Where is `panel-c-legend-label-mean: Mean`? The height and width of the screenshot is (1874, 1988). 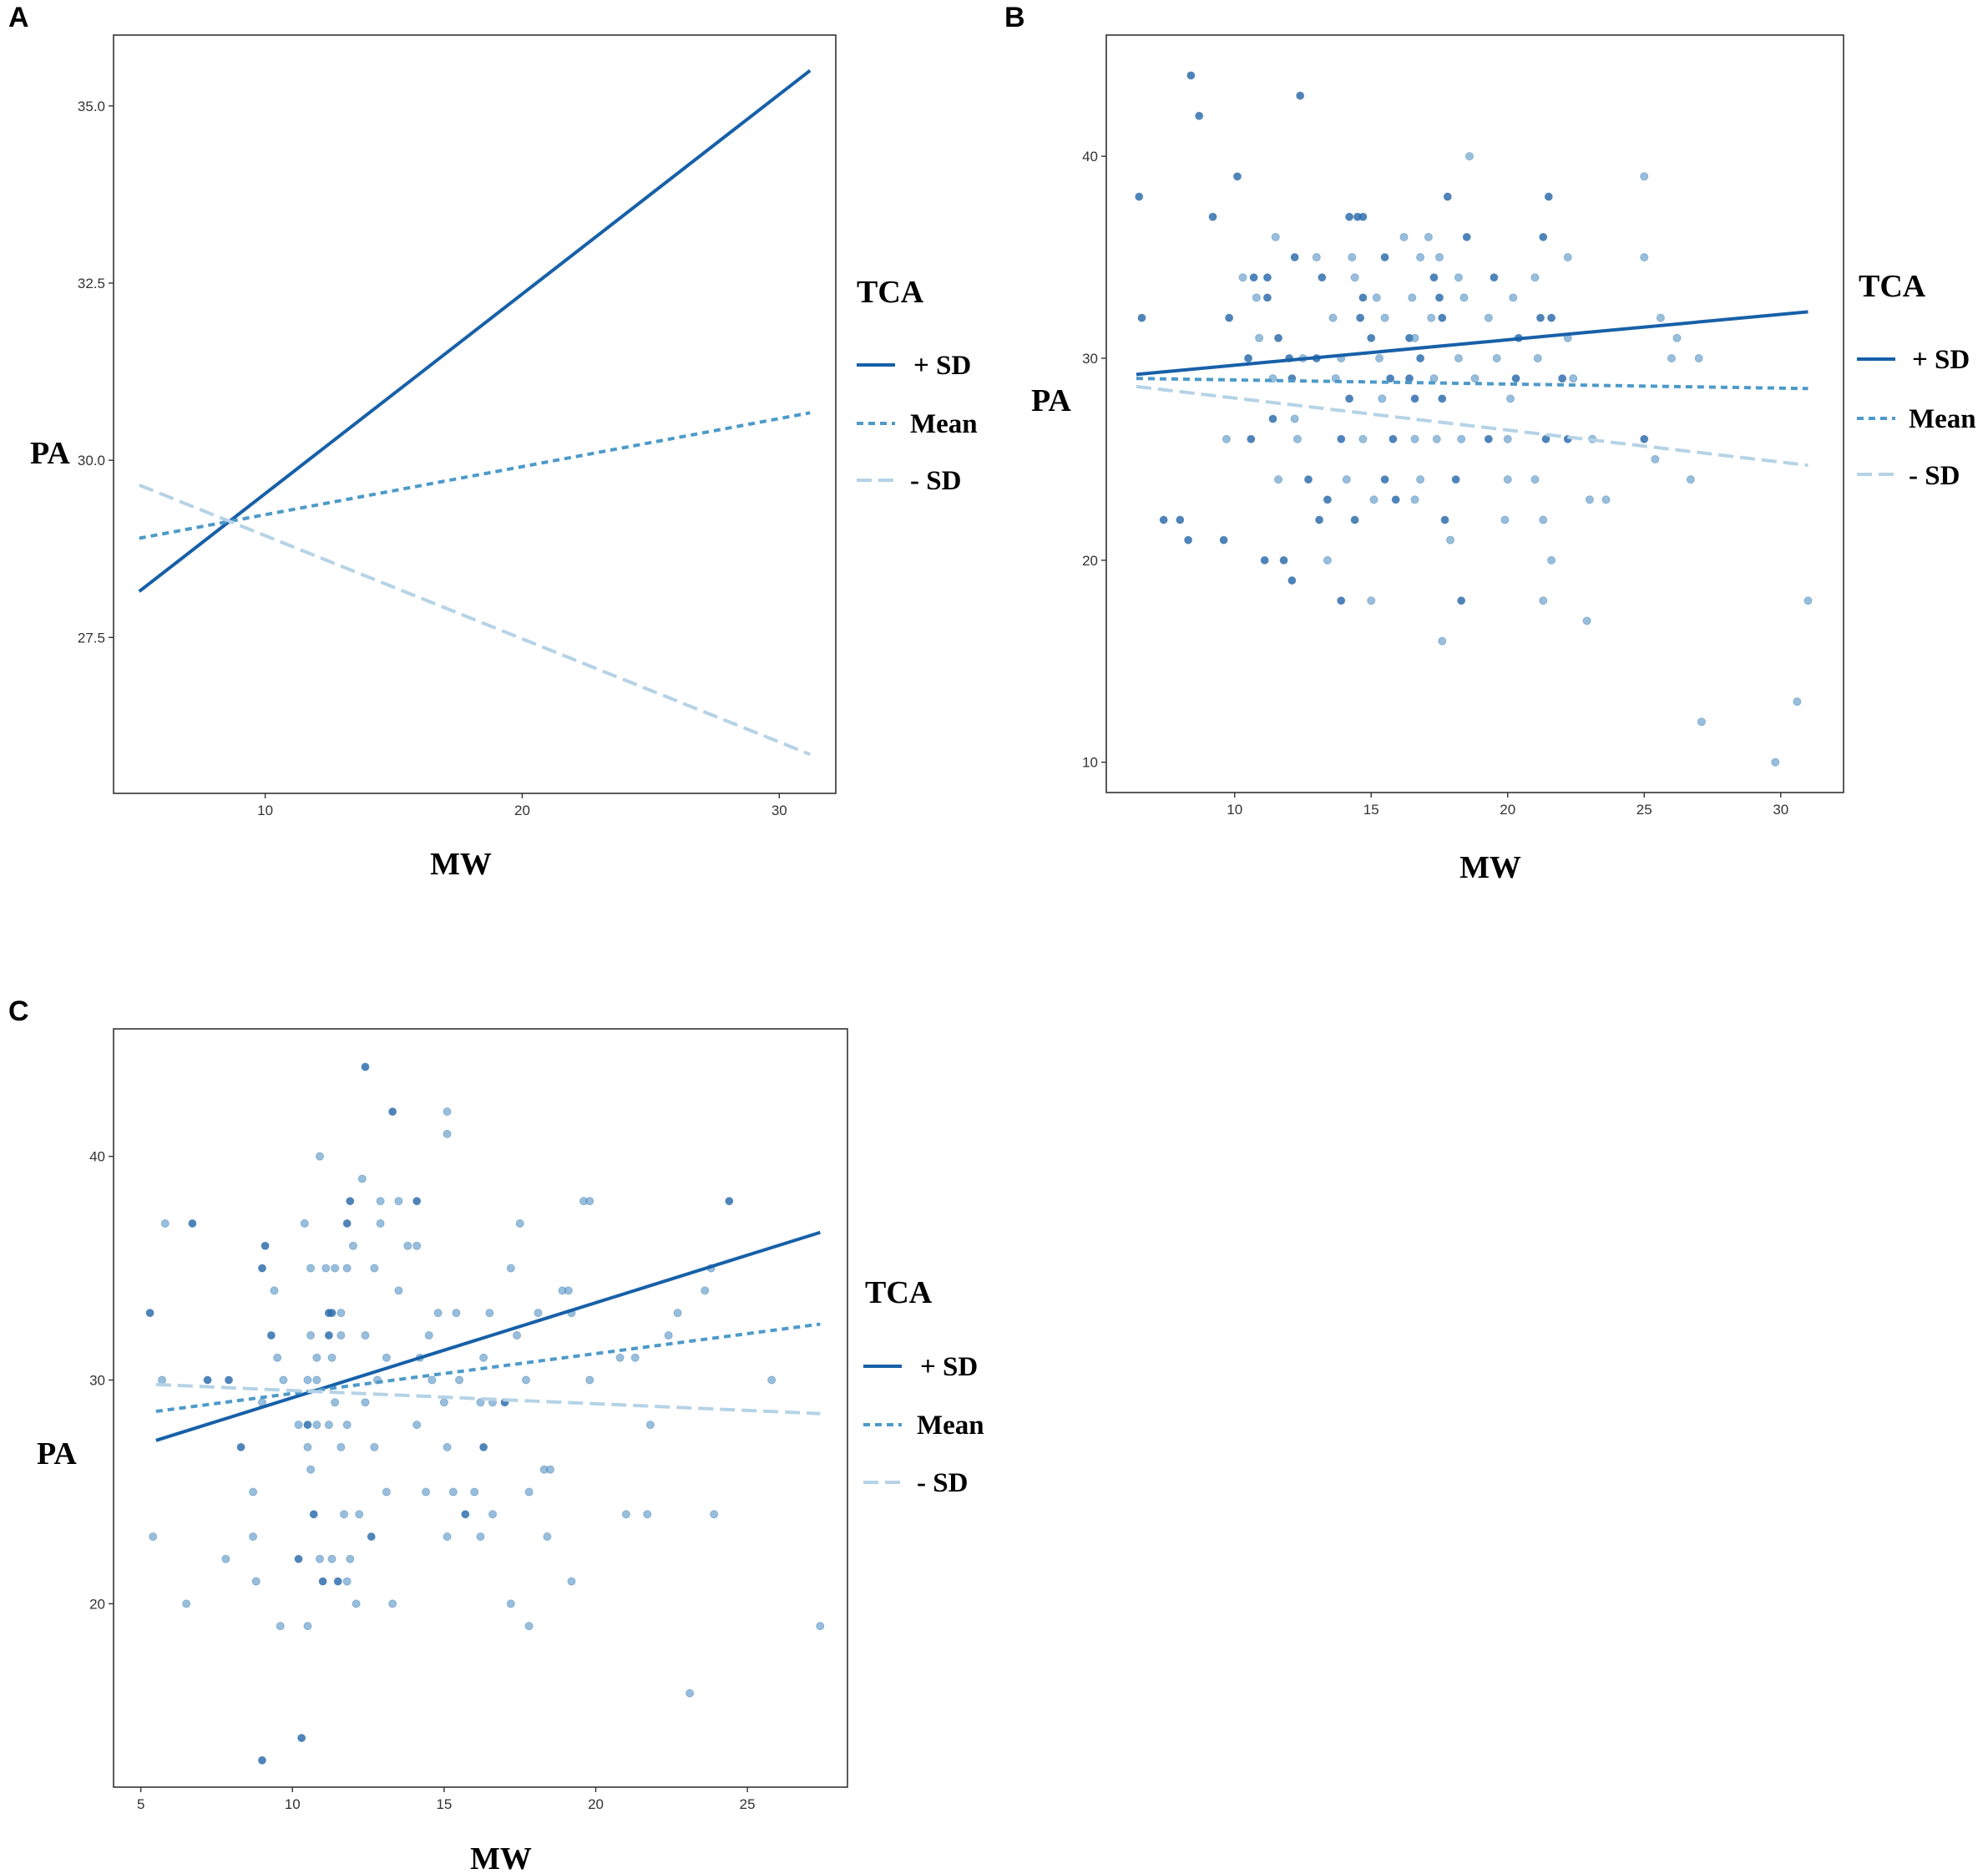
panel-c-legend-label-mean: Mean is located at coordinates (950, 1426).